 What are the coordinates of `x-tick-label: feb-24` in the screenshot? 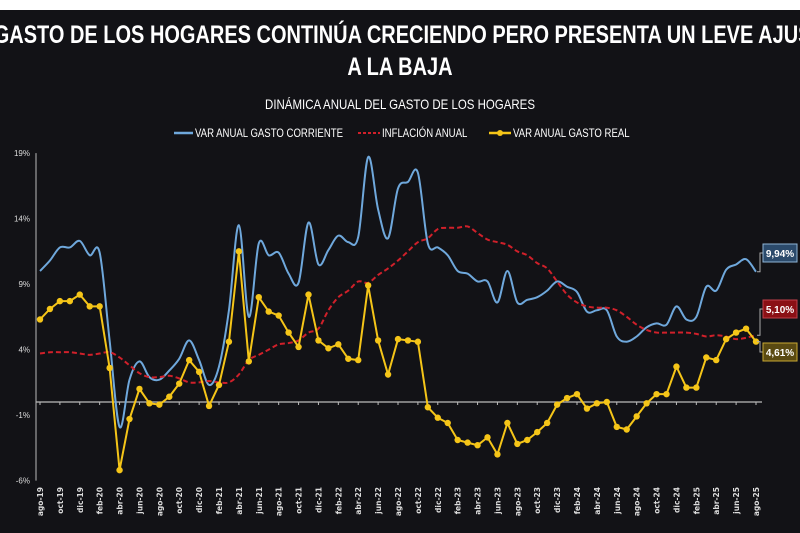 It's located at (577, 500).